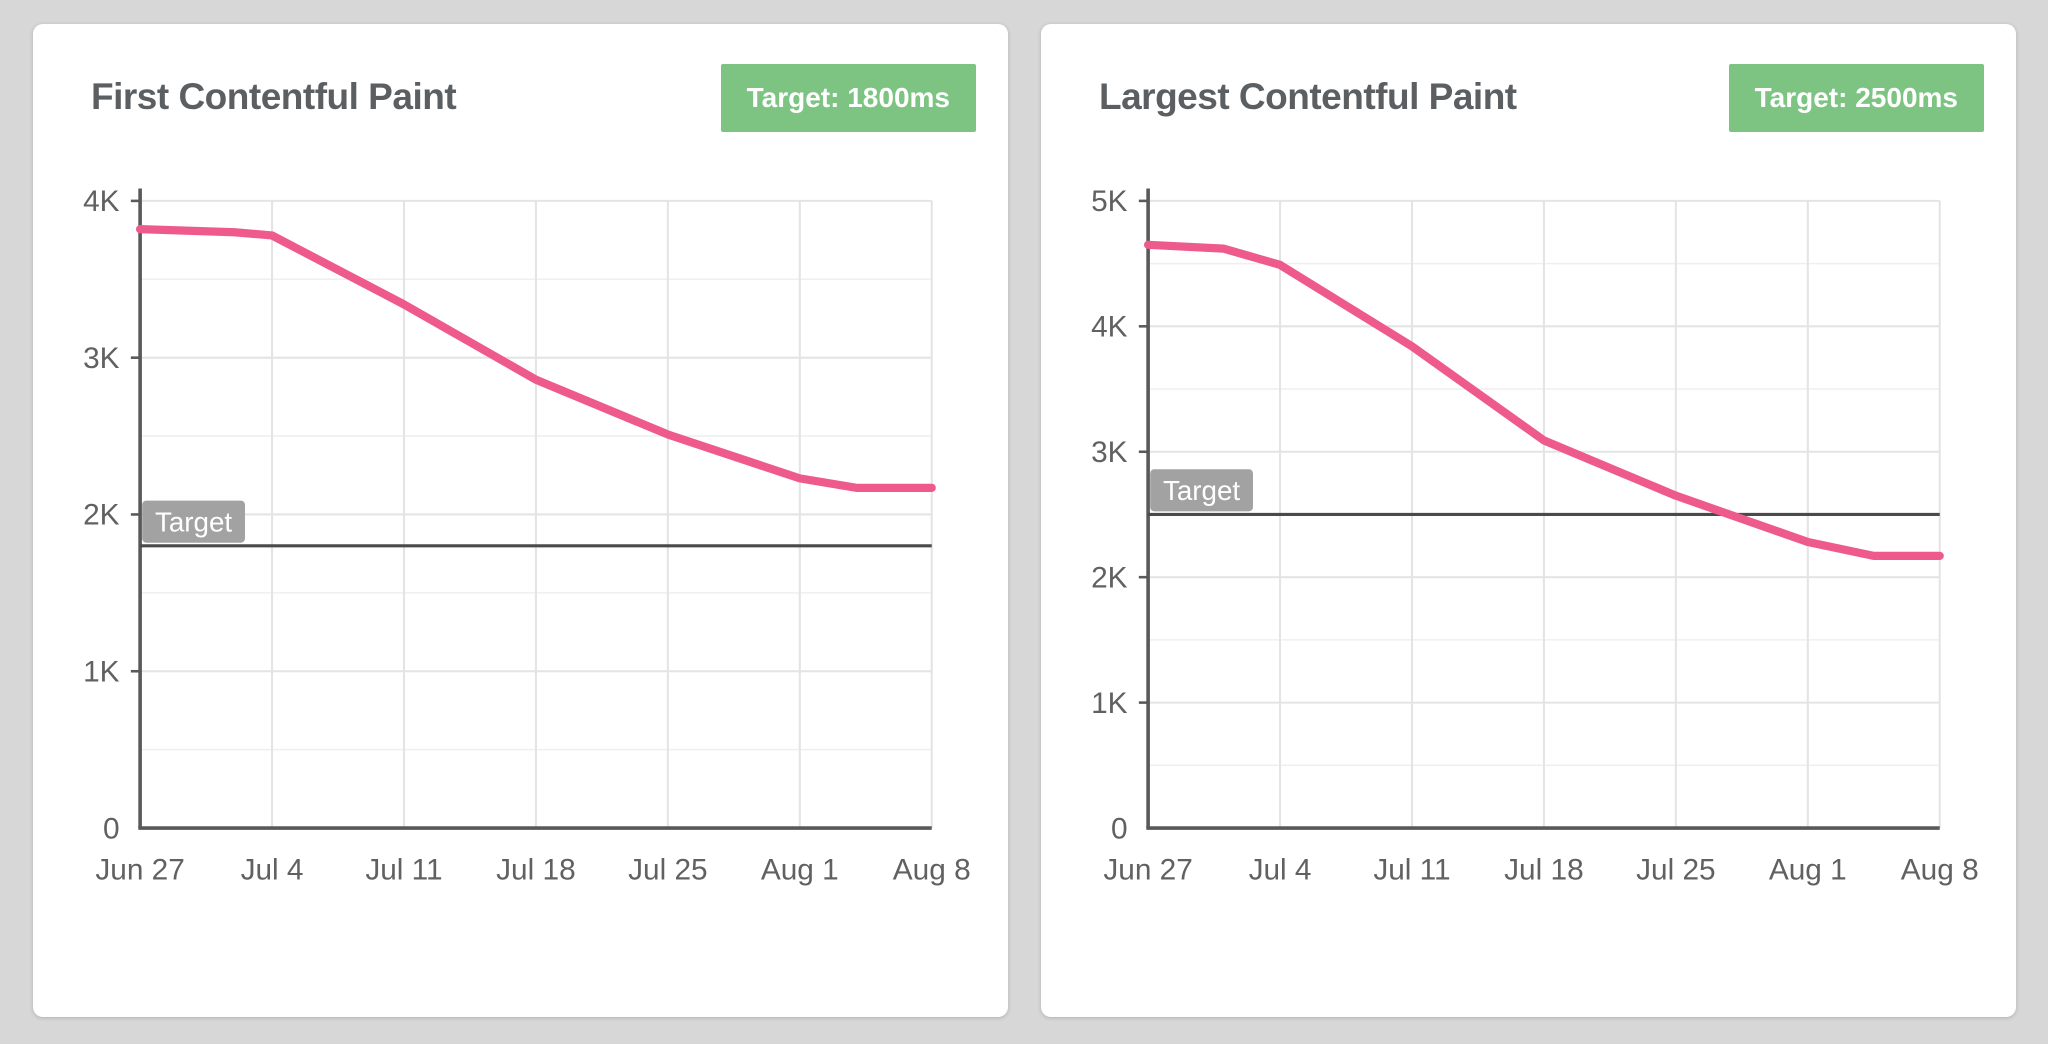 The height and width of the screenshot is (1044, 2048). I want to click on y-axis-labels: 0 1K 2K 3K 4K, so click(101, 515).